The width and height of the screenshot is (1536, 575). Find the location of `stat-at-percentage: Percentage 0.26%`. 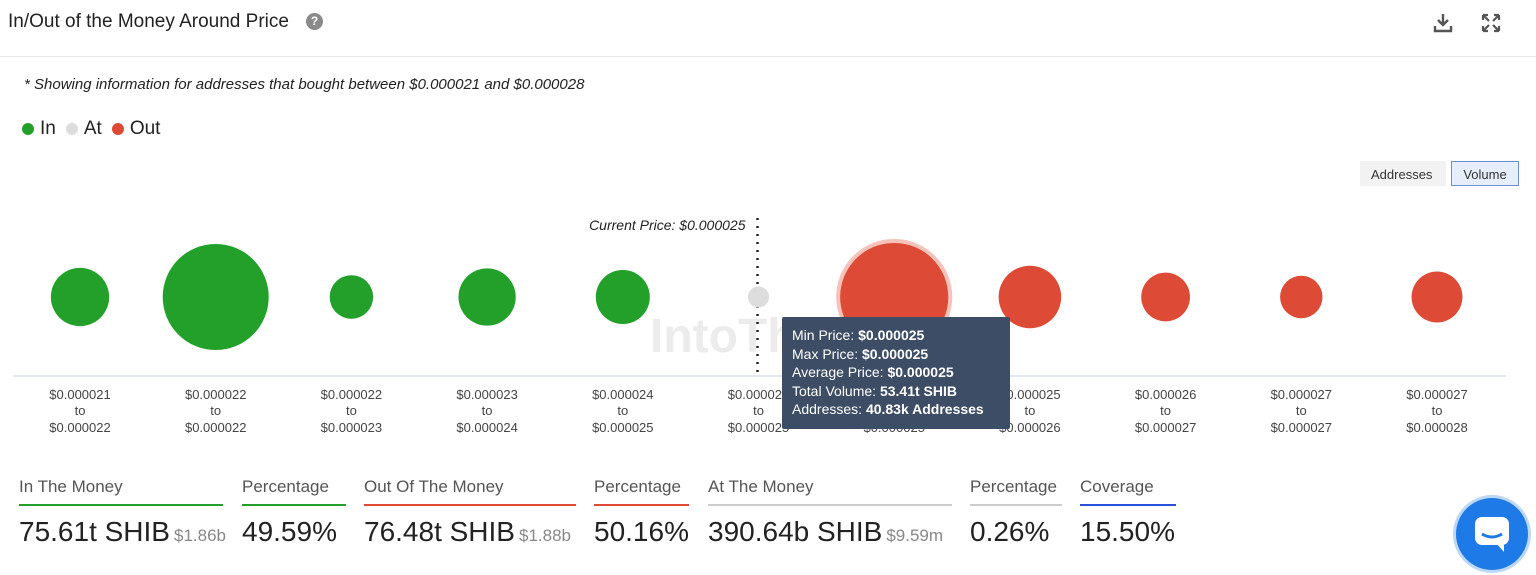

stat-at-percentage: Percentage 0.26% is located at coordinates (1016, 511).